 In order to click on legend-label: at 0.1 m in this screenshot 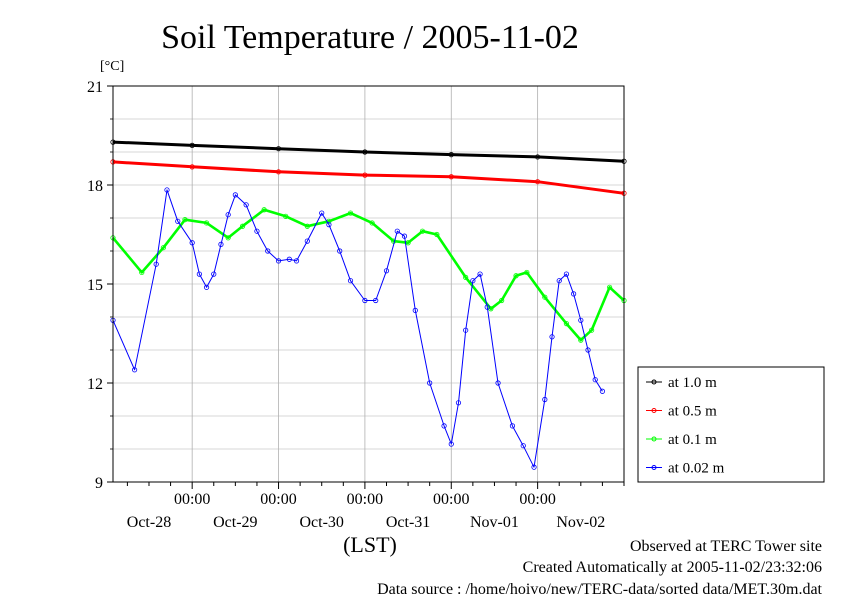, I will do `click(692, 440)`.